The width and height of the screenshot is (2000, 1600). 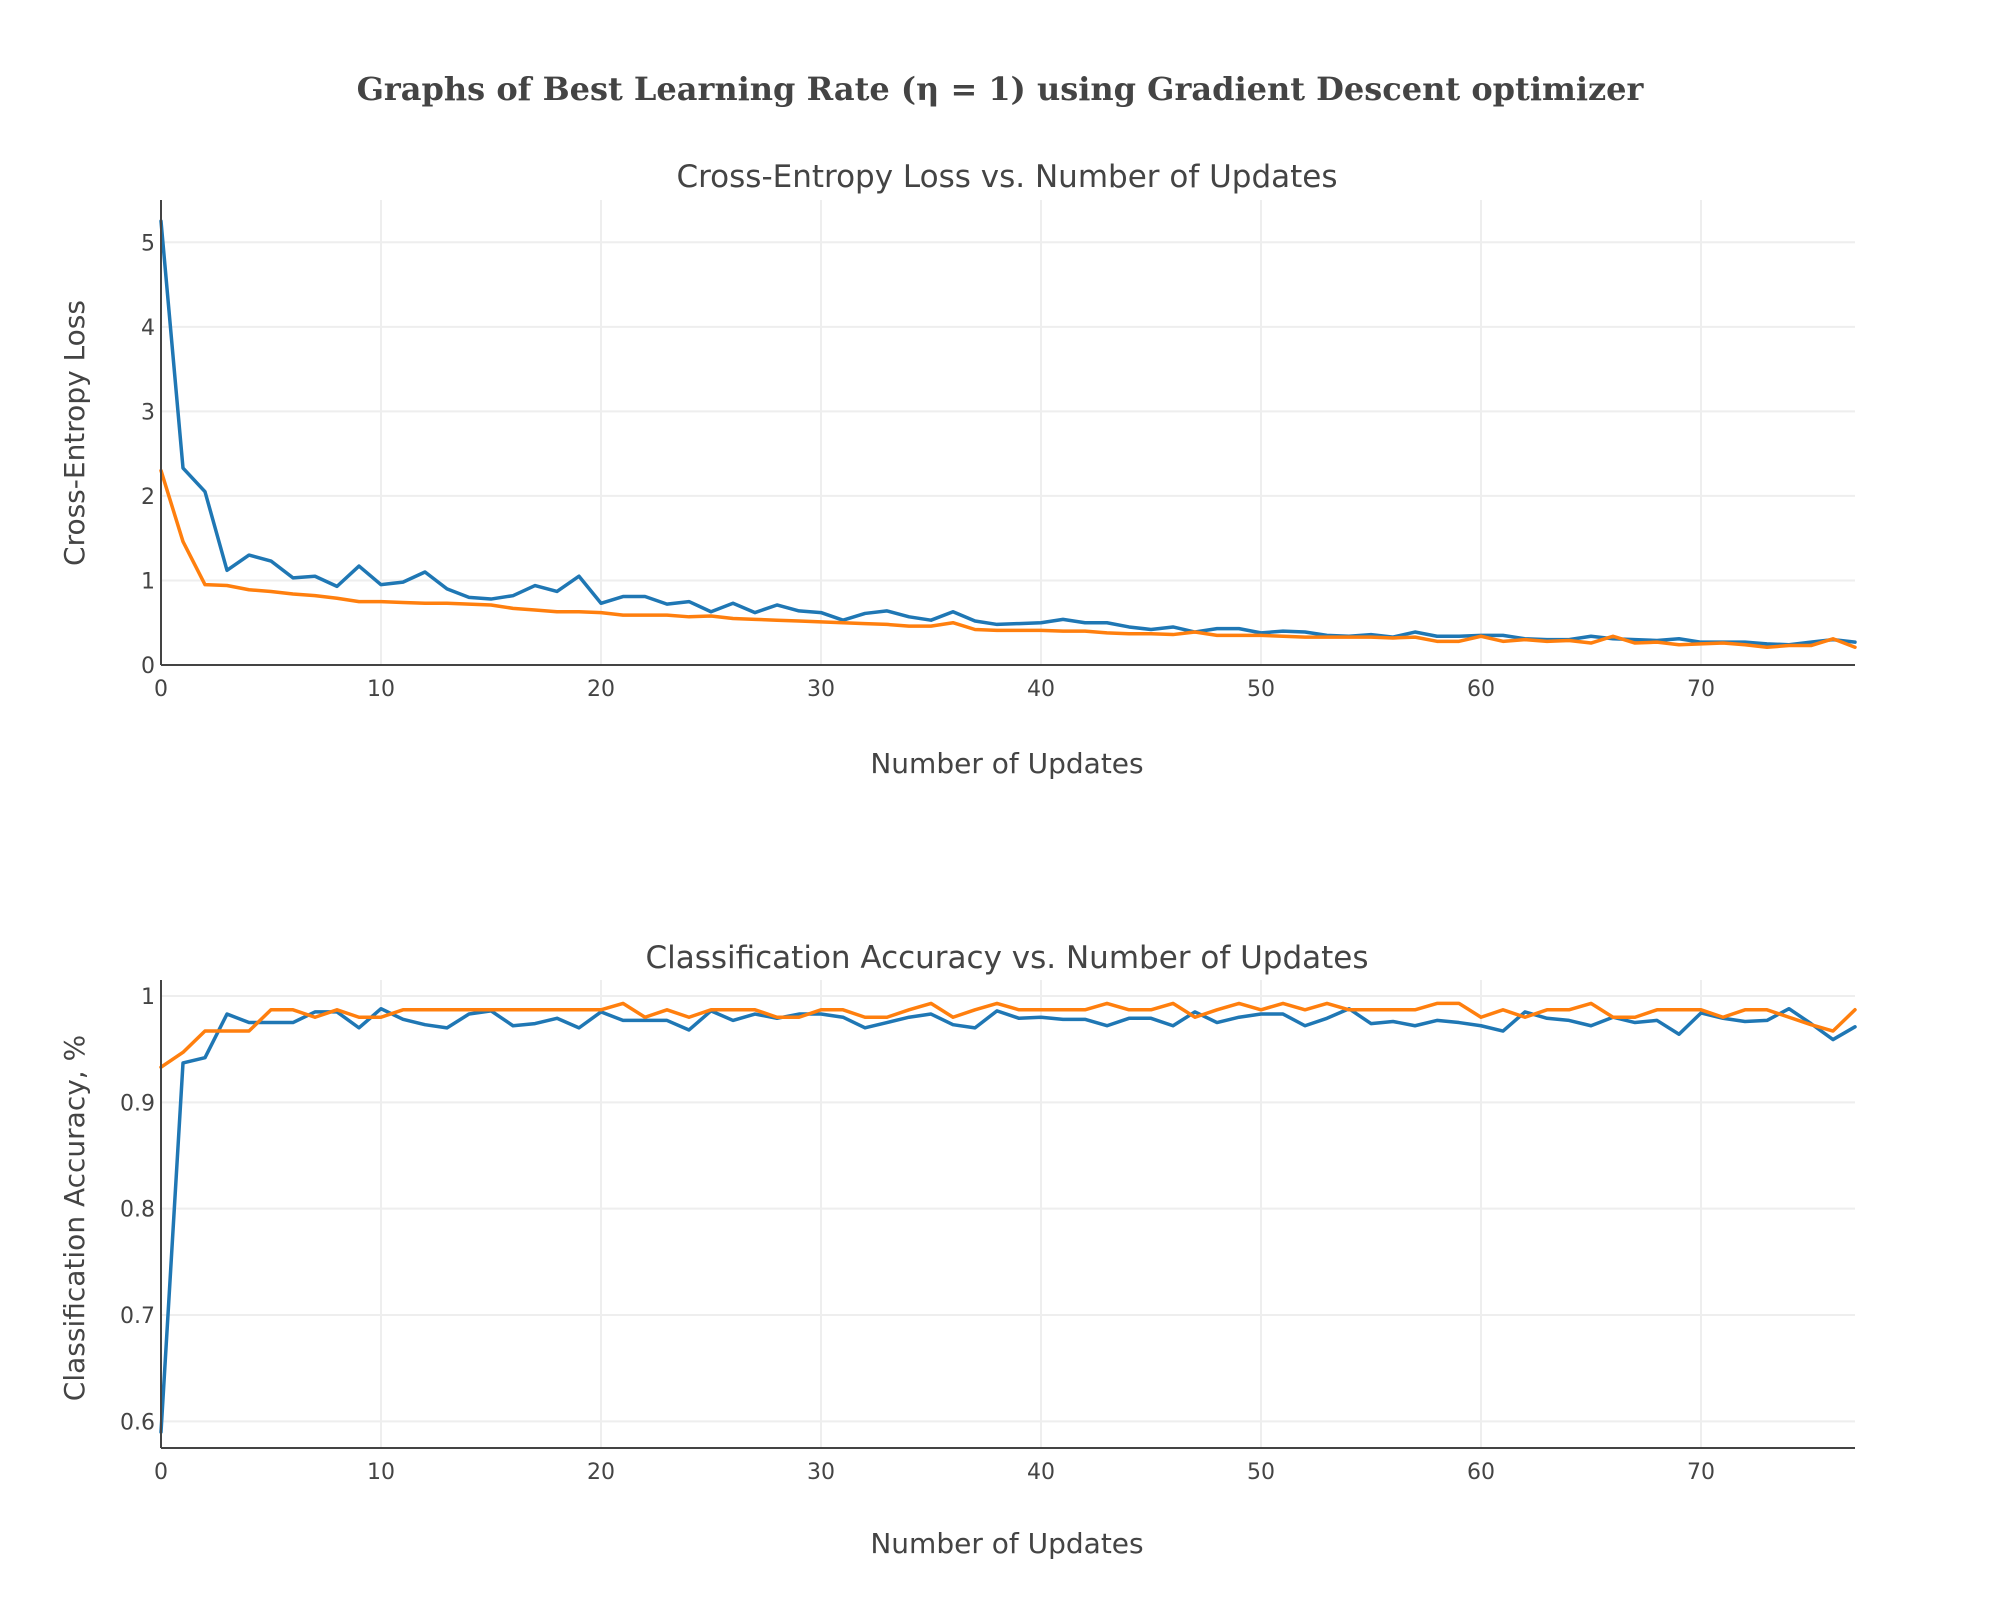 I want to click on accuracy-y-tick-label: 0.7, so click(x=137, y=1316).